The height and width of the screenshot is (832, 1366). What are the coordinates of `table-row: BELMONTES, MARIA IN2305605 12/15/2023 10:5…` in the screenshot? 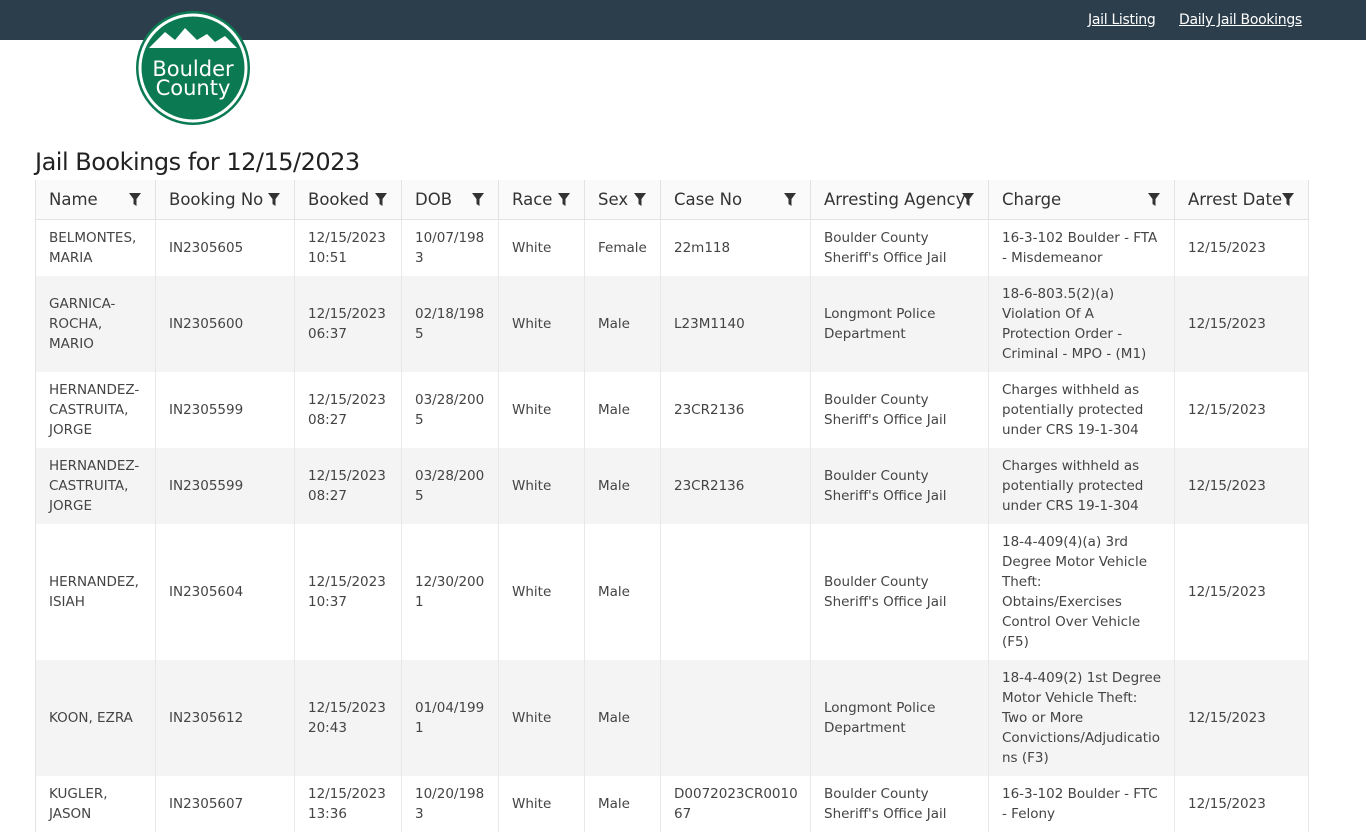 It's located at (672, 247).